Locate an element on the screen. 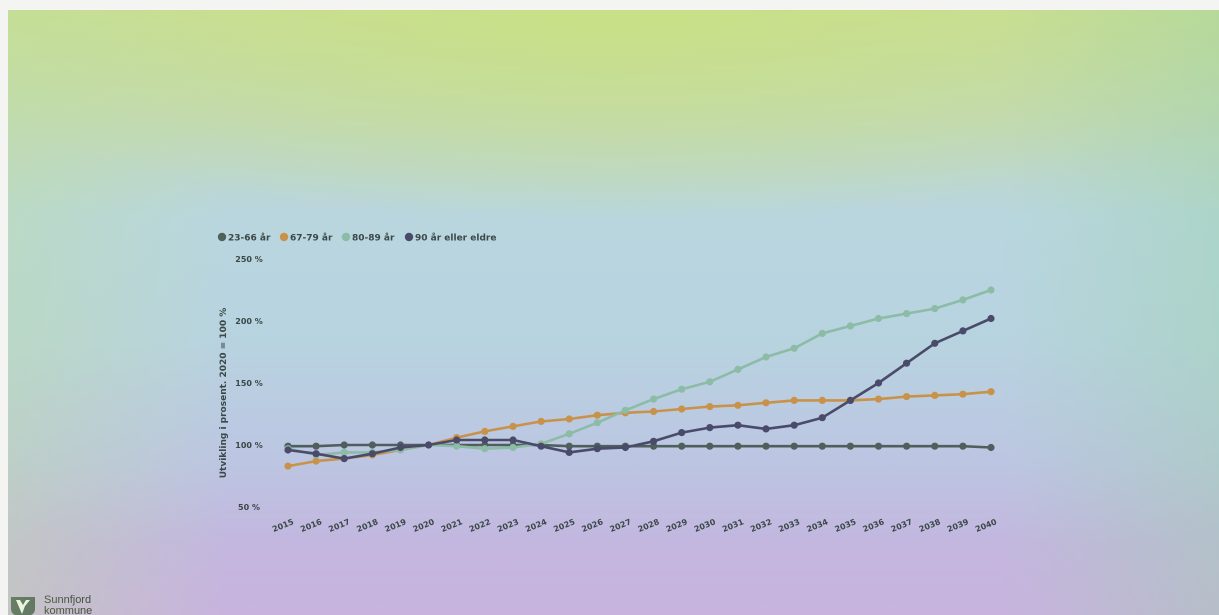  legend-label: 67-79 år is located at coordinates (311, 238).